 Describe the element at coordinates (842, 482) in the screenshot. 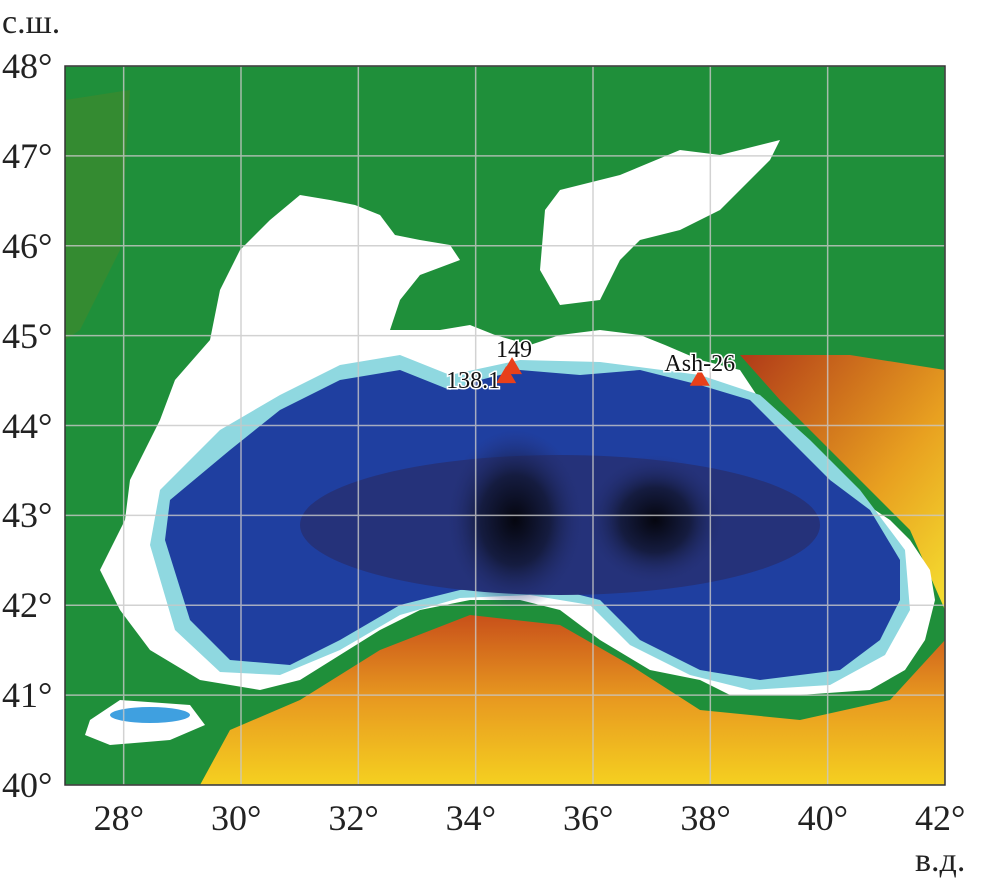

I see `caucasus-highland` at that location.